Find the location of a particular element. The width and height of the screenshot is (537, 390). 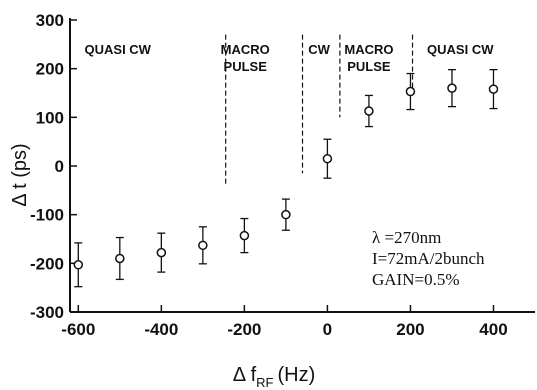

x-tick-label: 200 is located at coordinates (410, 329).